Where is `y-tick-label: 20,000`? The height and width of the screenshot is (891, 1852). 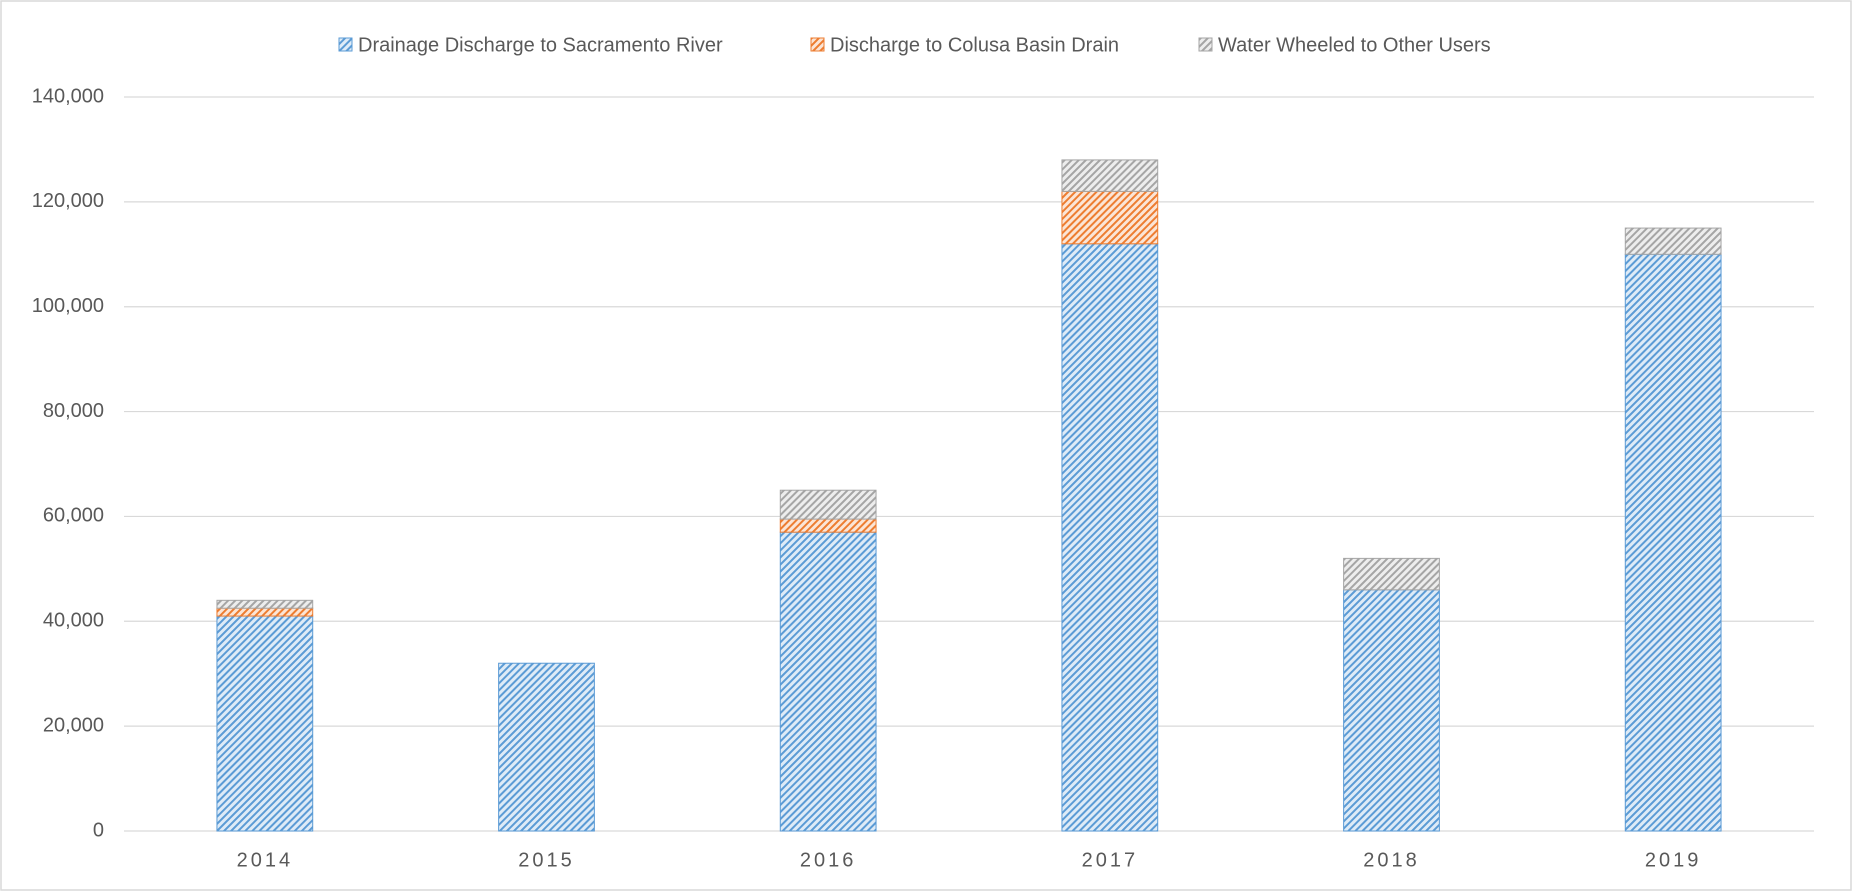 y-tick-label: 20,000 is located at coordinates (73, 725).